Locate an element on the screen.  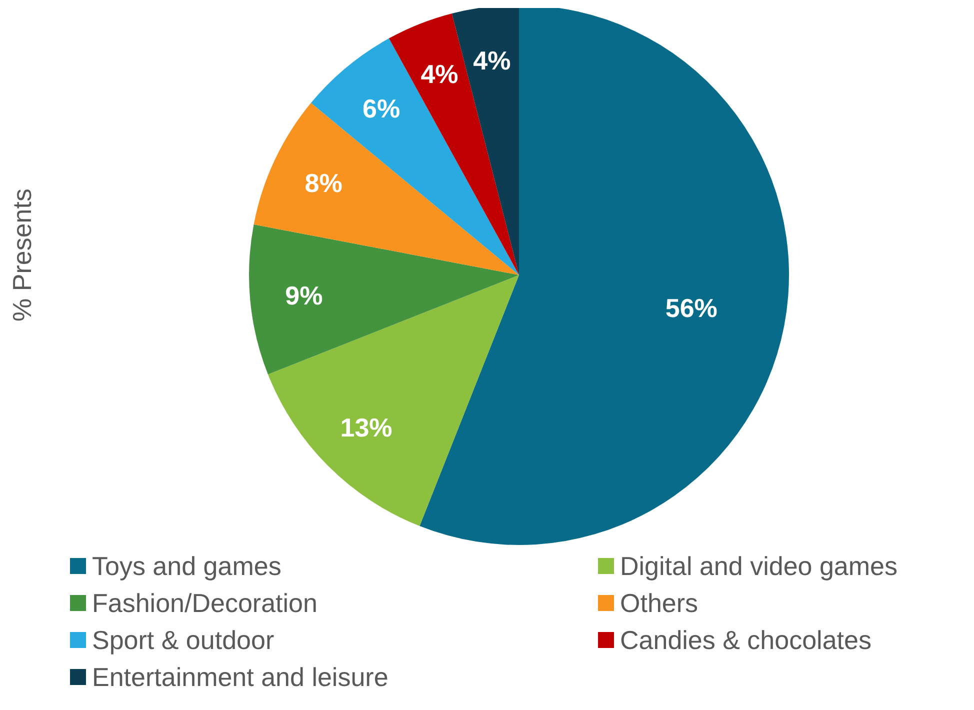
data-label: 13% is located at coordinates (366, 427).